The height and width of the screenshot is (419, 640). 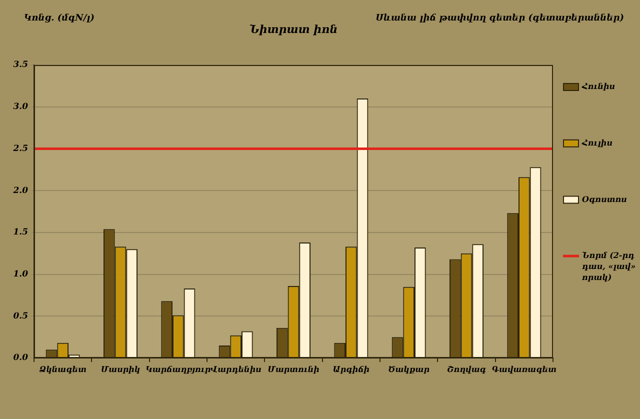 I want to click on x-tick-label: Ծակքար, so click(x=409, y=369).